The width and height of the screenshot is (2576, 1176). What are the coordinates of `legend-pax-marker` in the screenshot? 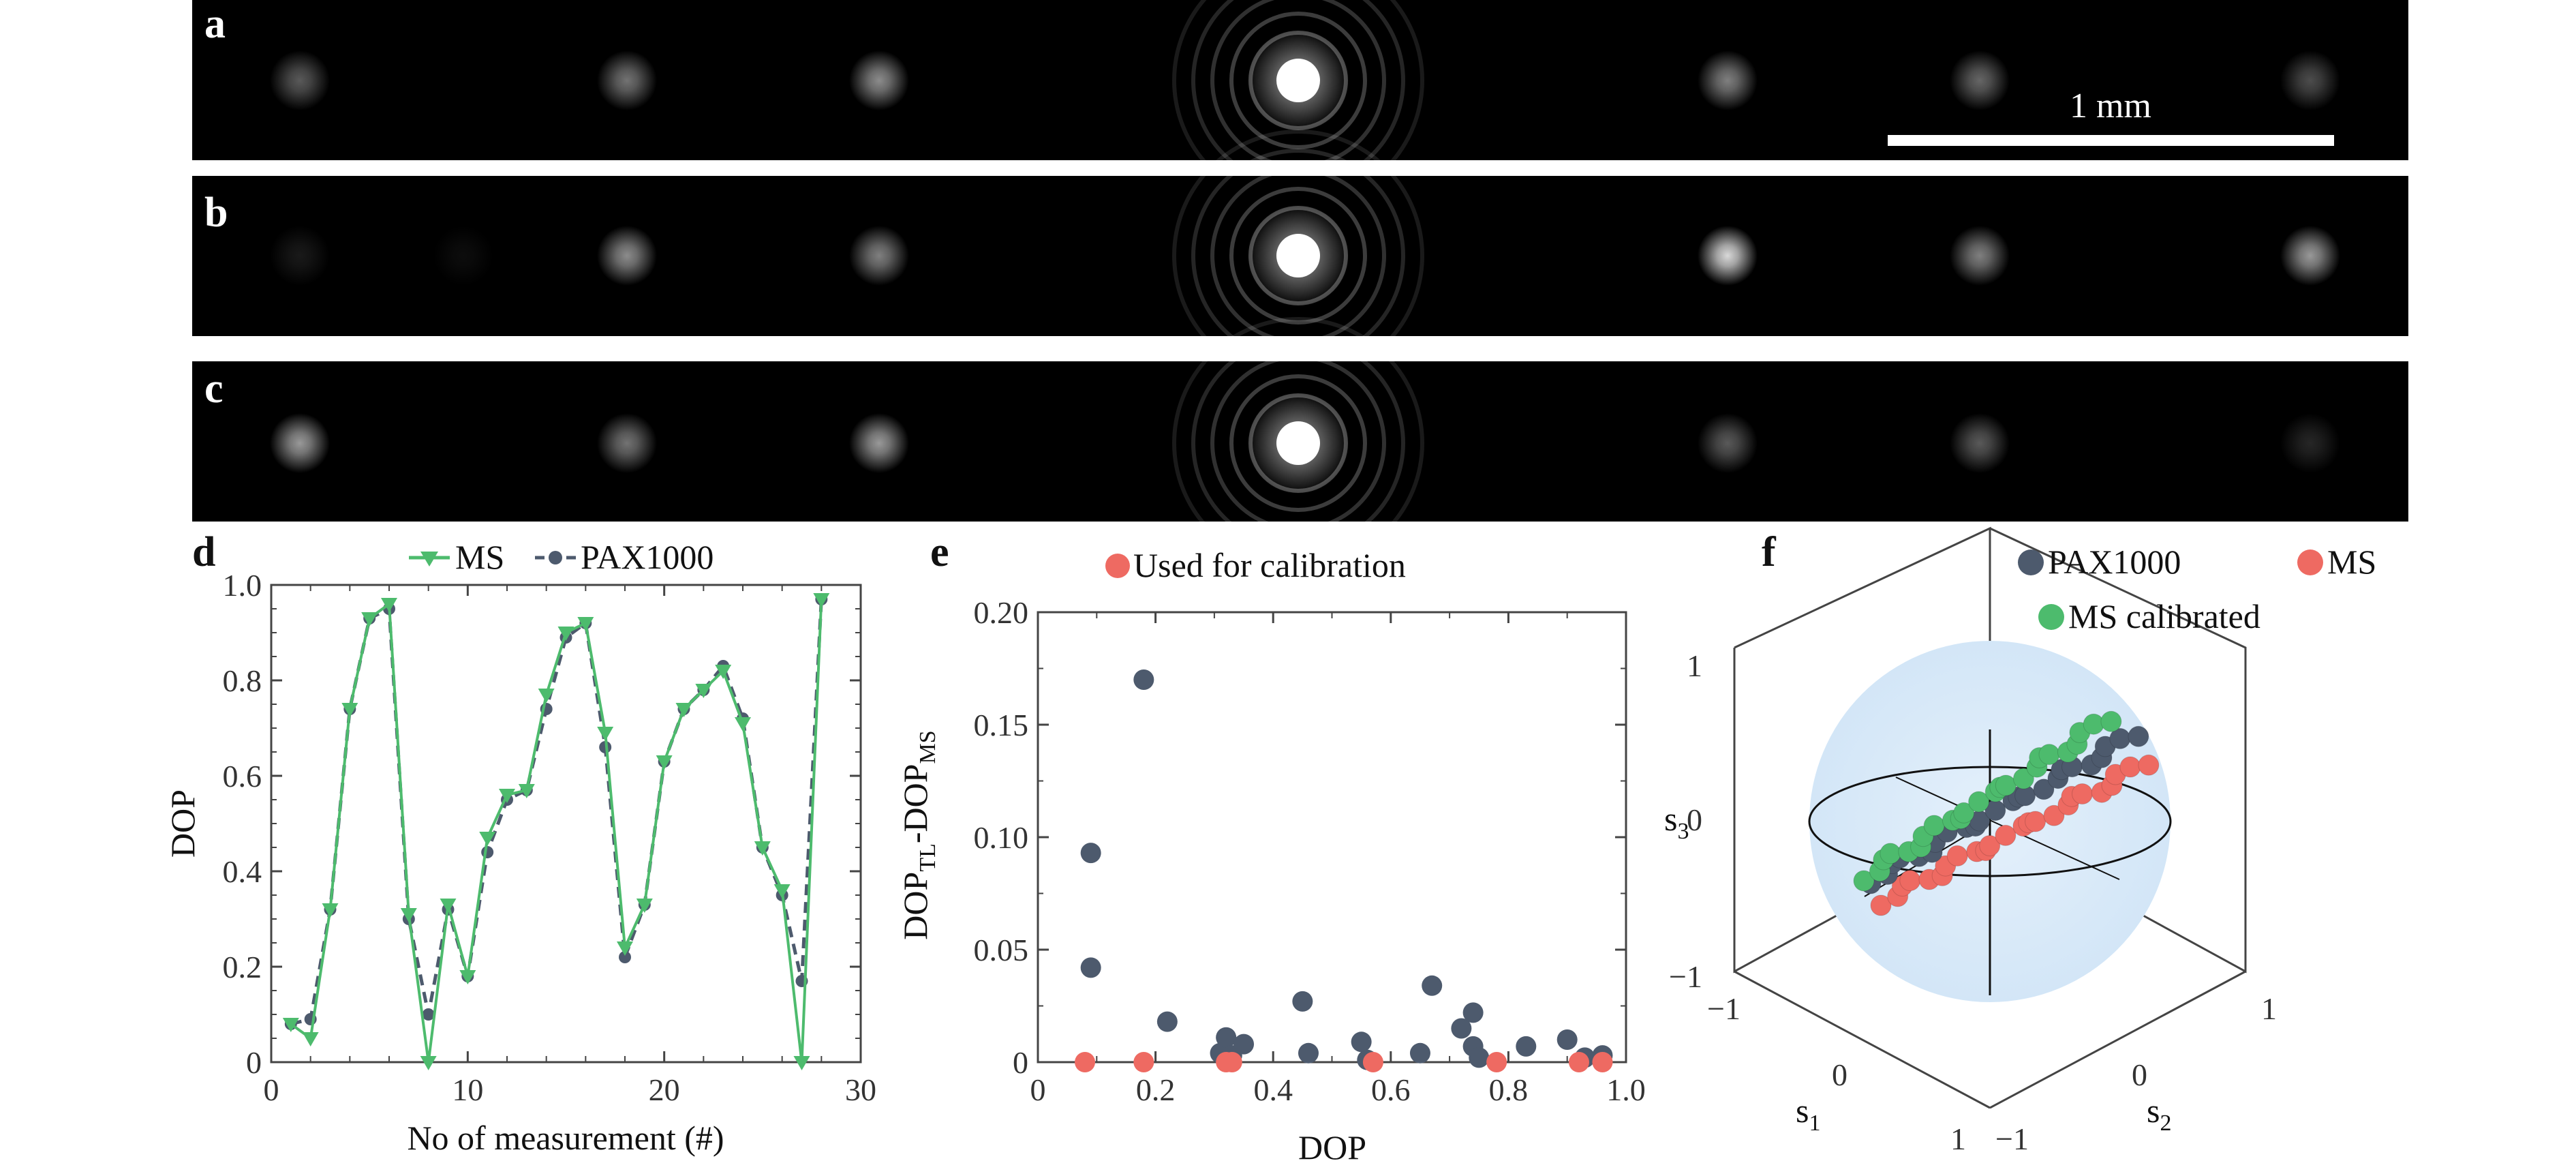 It's located at (555, 557).